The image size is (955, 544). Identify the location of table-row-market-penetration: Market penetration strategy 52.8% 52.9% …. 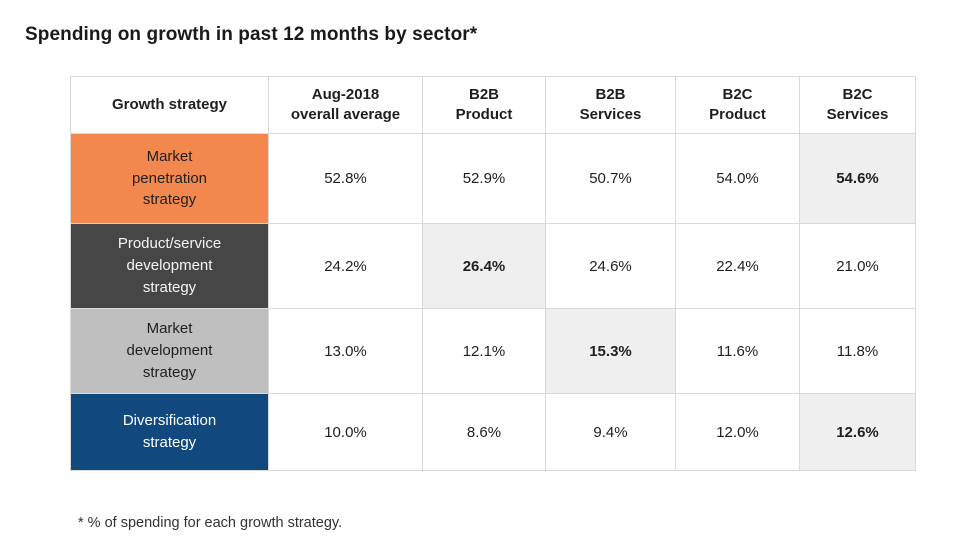
(493, 178).